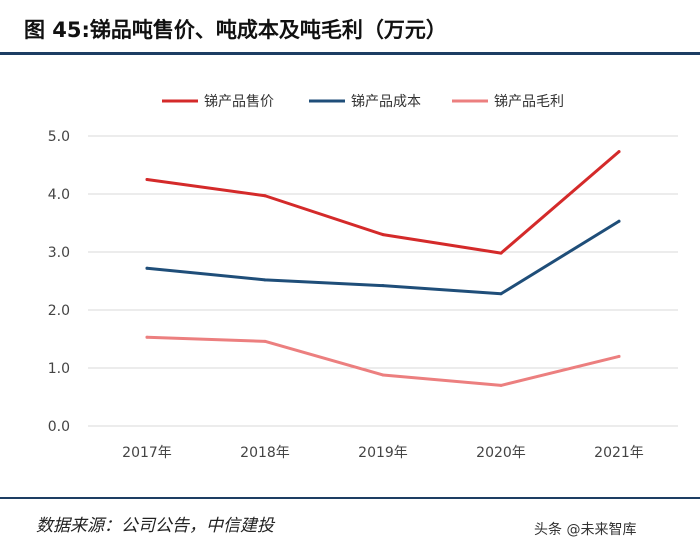 The width and height of the screenshot is (700, 552). I want to click on y-tick-label: 4.0, so click(59, 195).